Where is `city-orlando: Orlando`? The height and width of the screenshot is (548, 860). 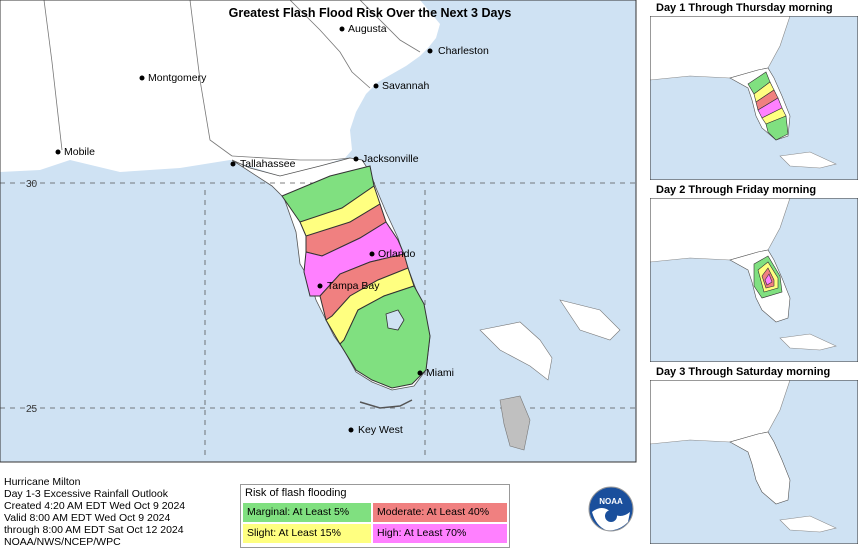
city-orlando: Orlando is located at coordinates (392, 254).